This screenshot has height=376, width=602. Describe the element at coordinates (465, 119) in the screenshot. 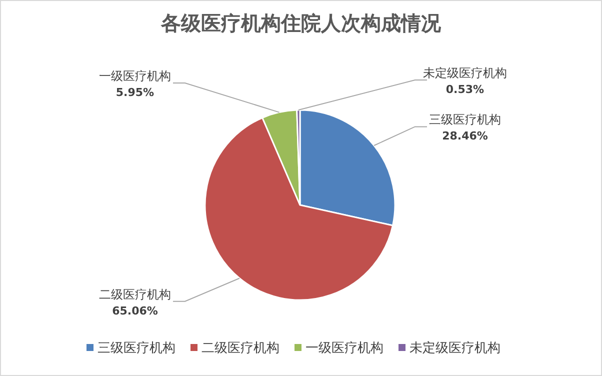

I see `slice-label: 三级医疗机构` at that location.